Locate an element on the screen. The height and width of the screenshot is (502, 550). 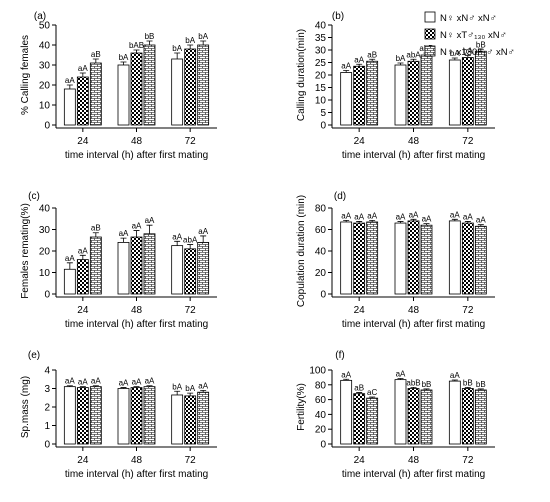
y-tick-label: 3 is located at coordinates (47, 389).